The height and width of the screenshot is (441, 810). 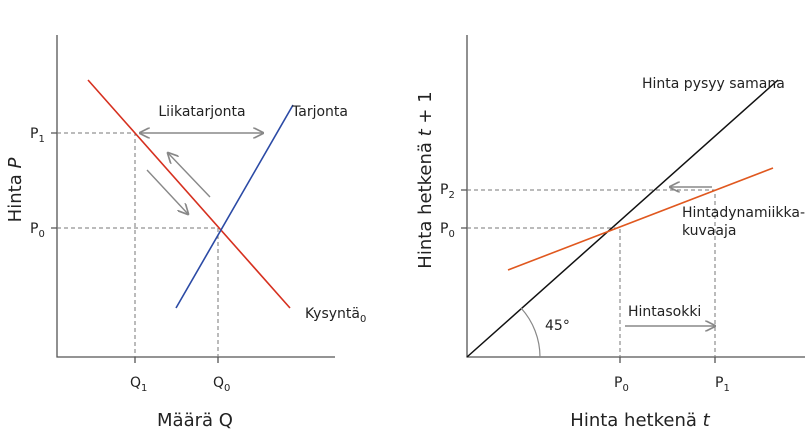 I want to click on supply-line, so click(x=234, y=206).